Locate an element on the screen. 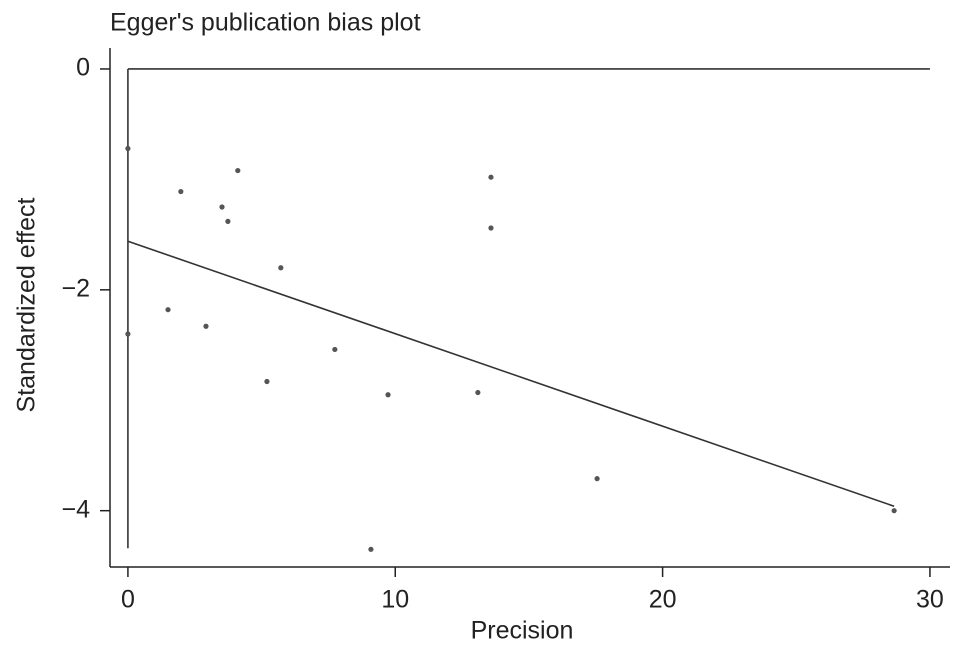 The width and height of the screenshot is (969, 654). y-tick-label: −4 is located at coordinates (75, 509).